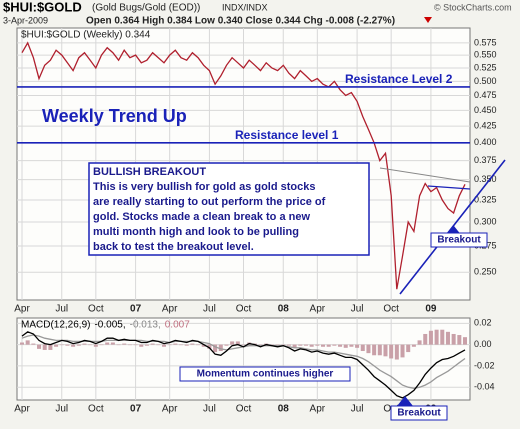  Describe the element at coordinates (265, 374) in the screenshot. I see `note-box` at that location.